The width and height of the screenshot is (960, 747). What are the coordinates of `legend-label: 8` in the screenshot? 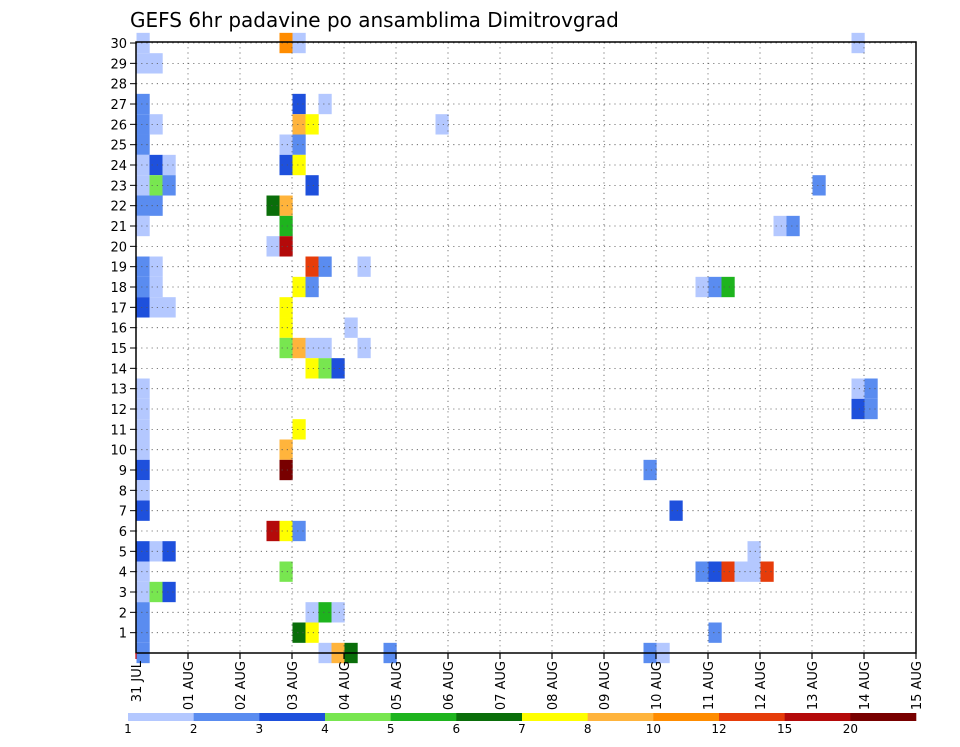 It's located at (588, 729).